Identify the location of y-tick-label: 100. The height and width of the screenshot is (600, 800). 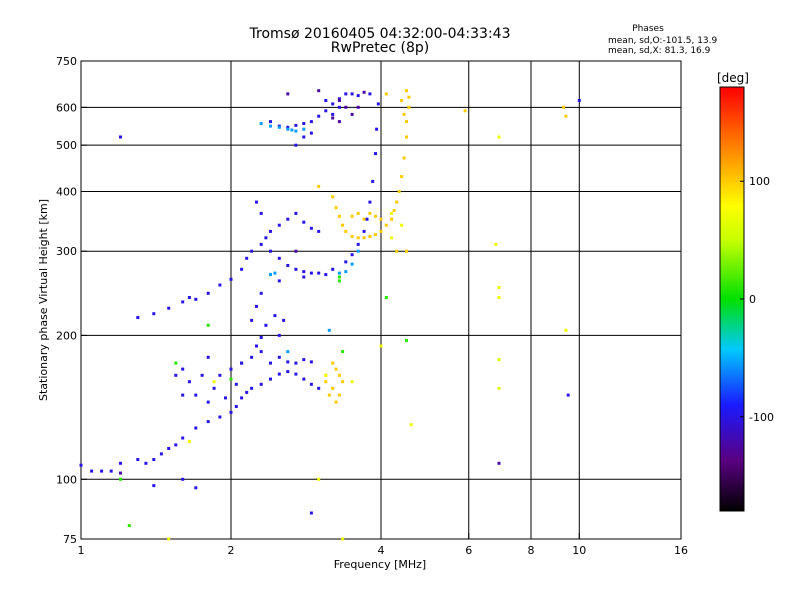
(66, 479).